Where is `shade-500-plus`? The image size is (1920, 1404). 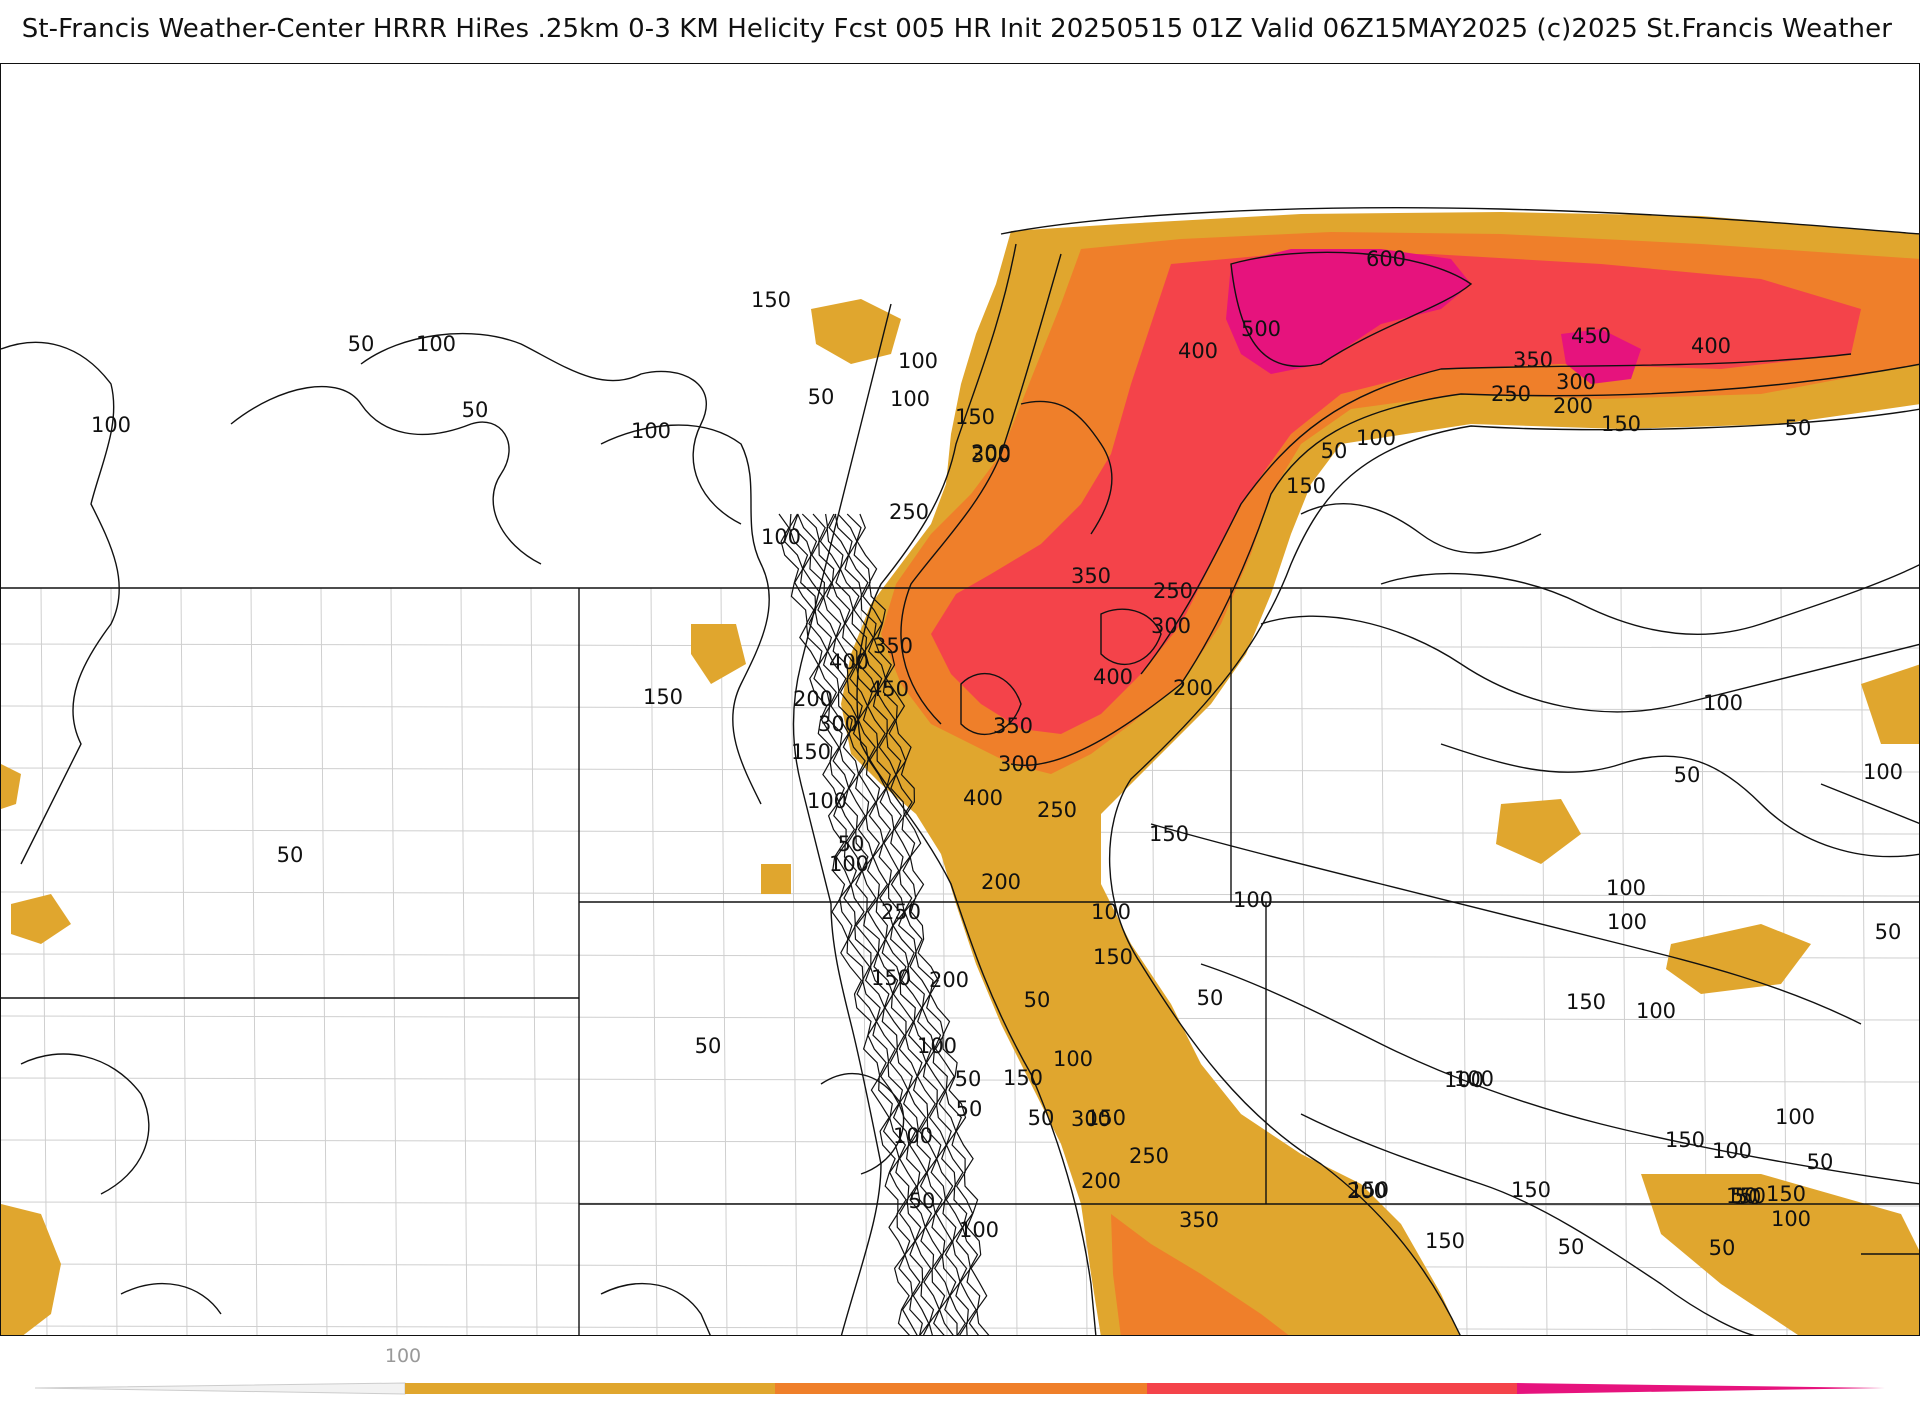 shade-500-plus is located at coordinates (1348, 311).